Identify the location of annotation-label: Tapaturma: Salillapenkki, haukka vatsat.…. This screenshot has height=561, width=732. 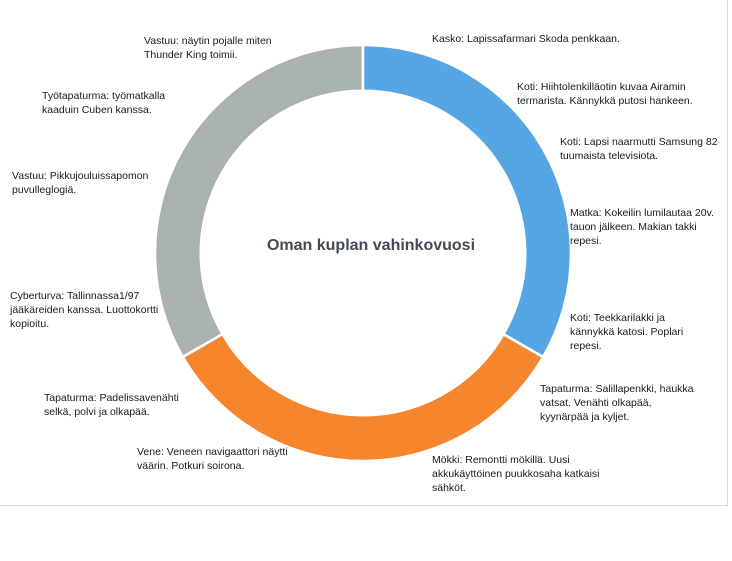
(617, 403).